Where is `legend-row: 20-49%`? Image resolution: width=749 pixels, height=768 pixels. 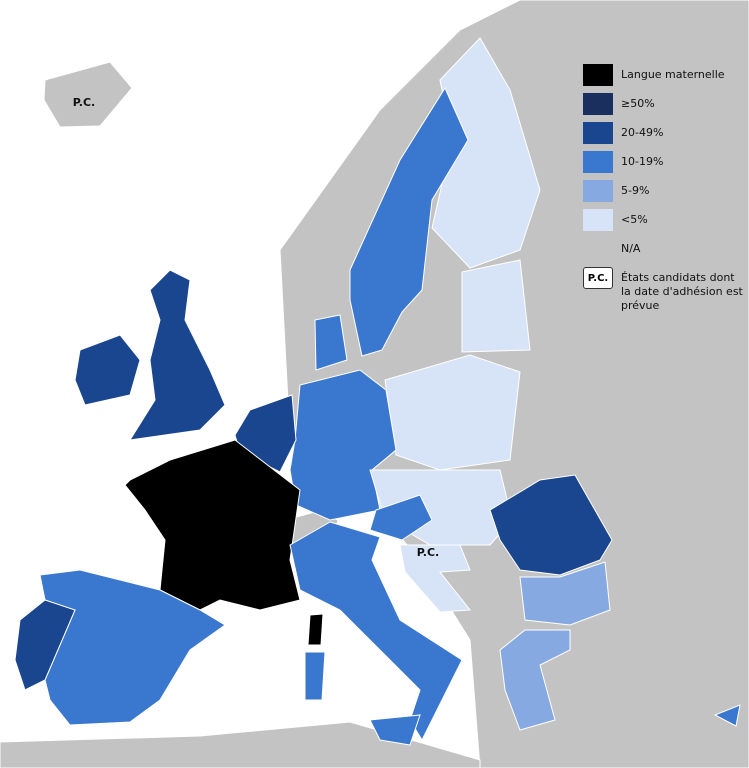 legend-row: 20-49% is located at coordinates (666, 133).